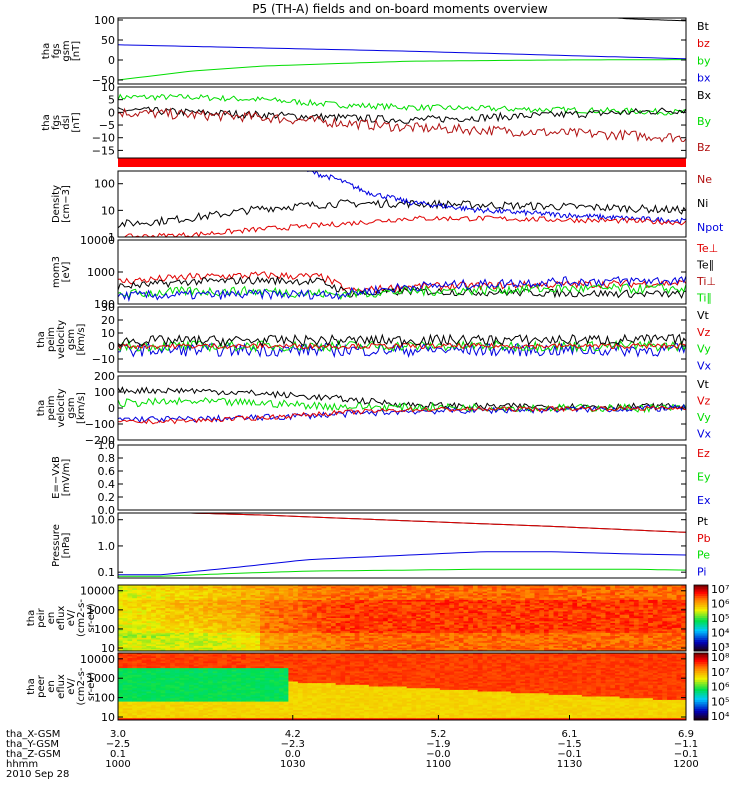 Image resolution: width=750 pixels, height=804 pixels. I want to click on y-axis-label: thafgsdsl[nT], so click(61, 122).